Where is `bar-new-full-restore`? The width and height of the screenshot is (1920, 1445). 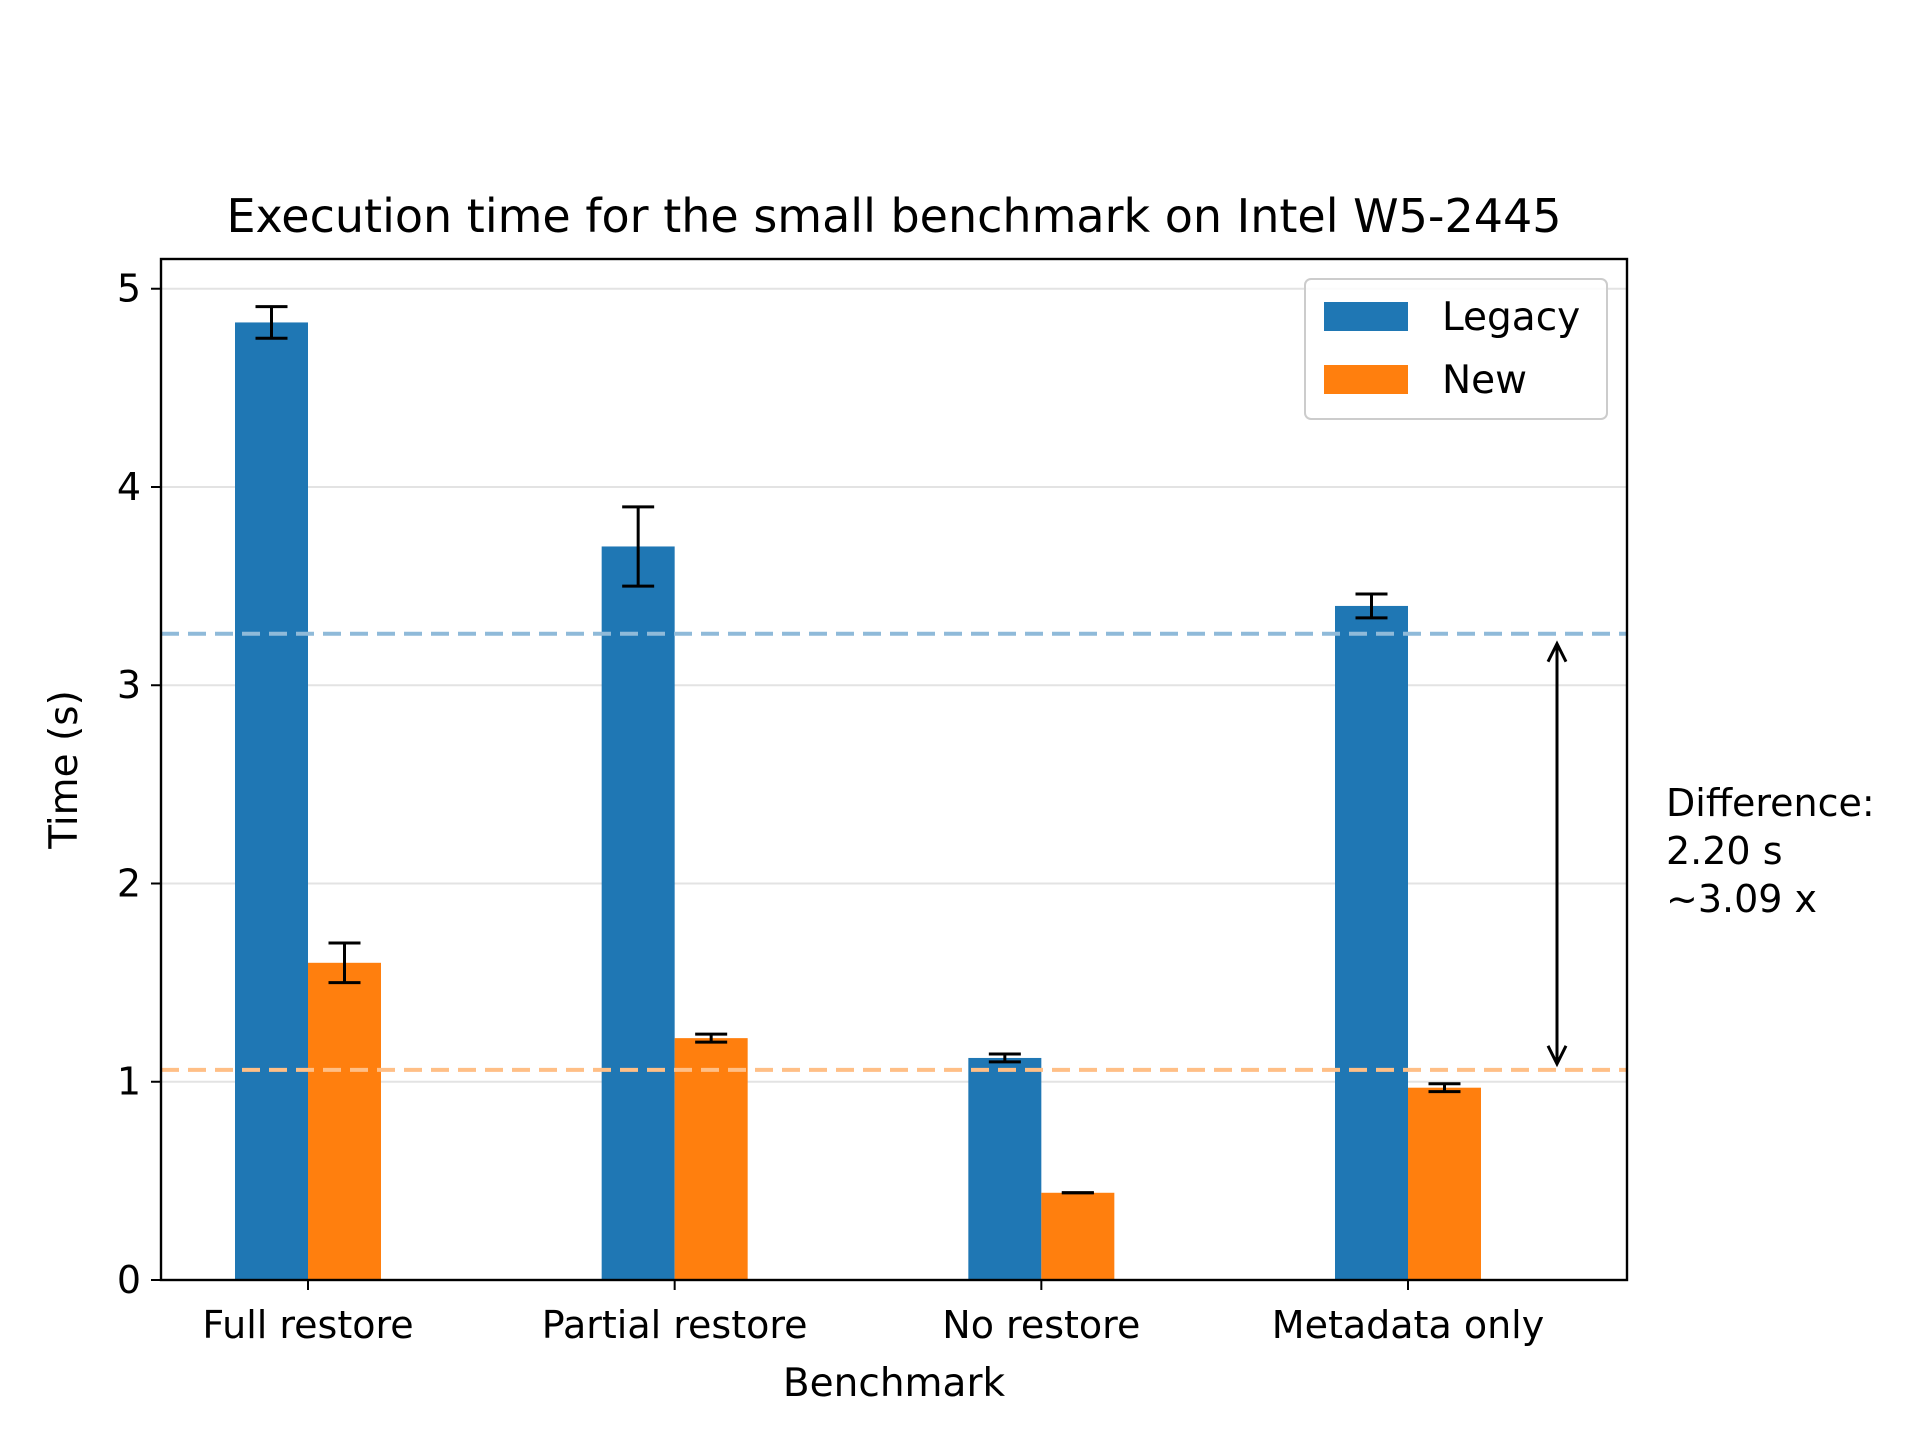
bar-new-full-restore is located at coordinates (344, 1121).